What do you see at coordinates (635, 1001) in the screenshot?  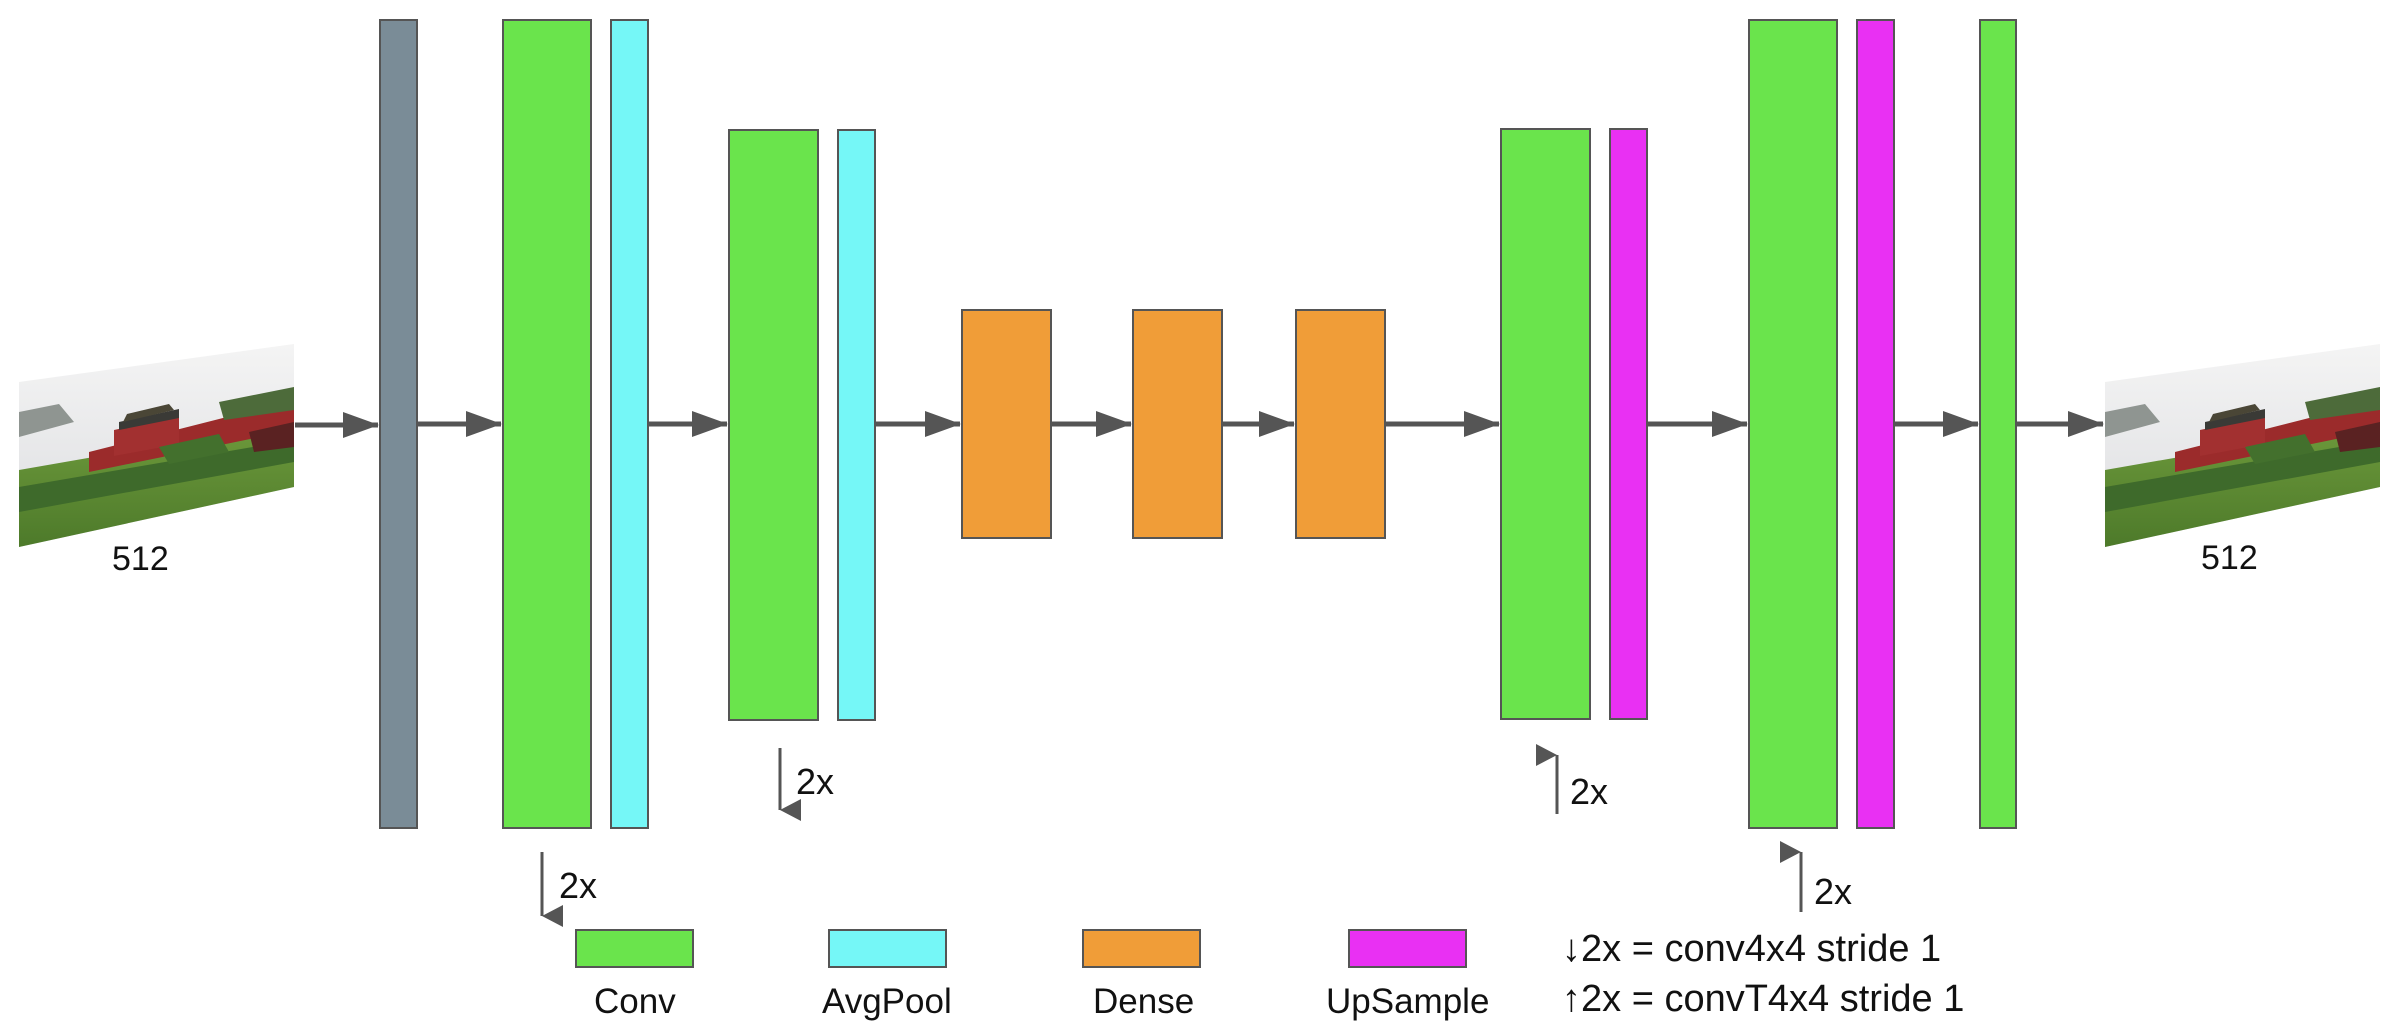 I see `legend-label-conv: Conv` at bounding box center [635, 1001].